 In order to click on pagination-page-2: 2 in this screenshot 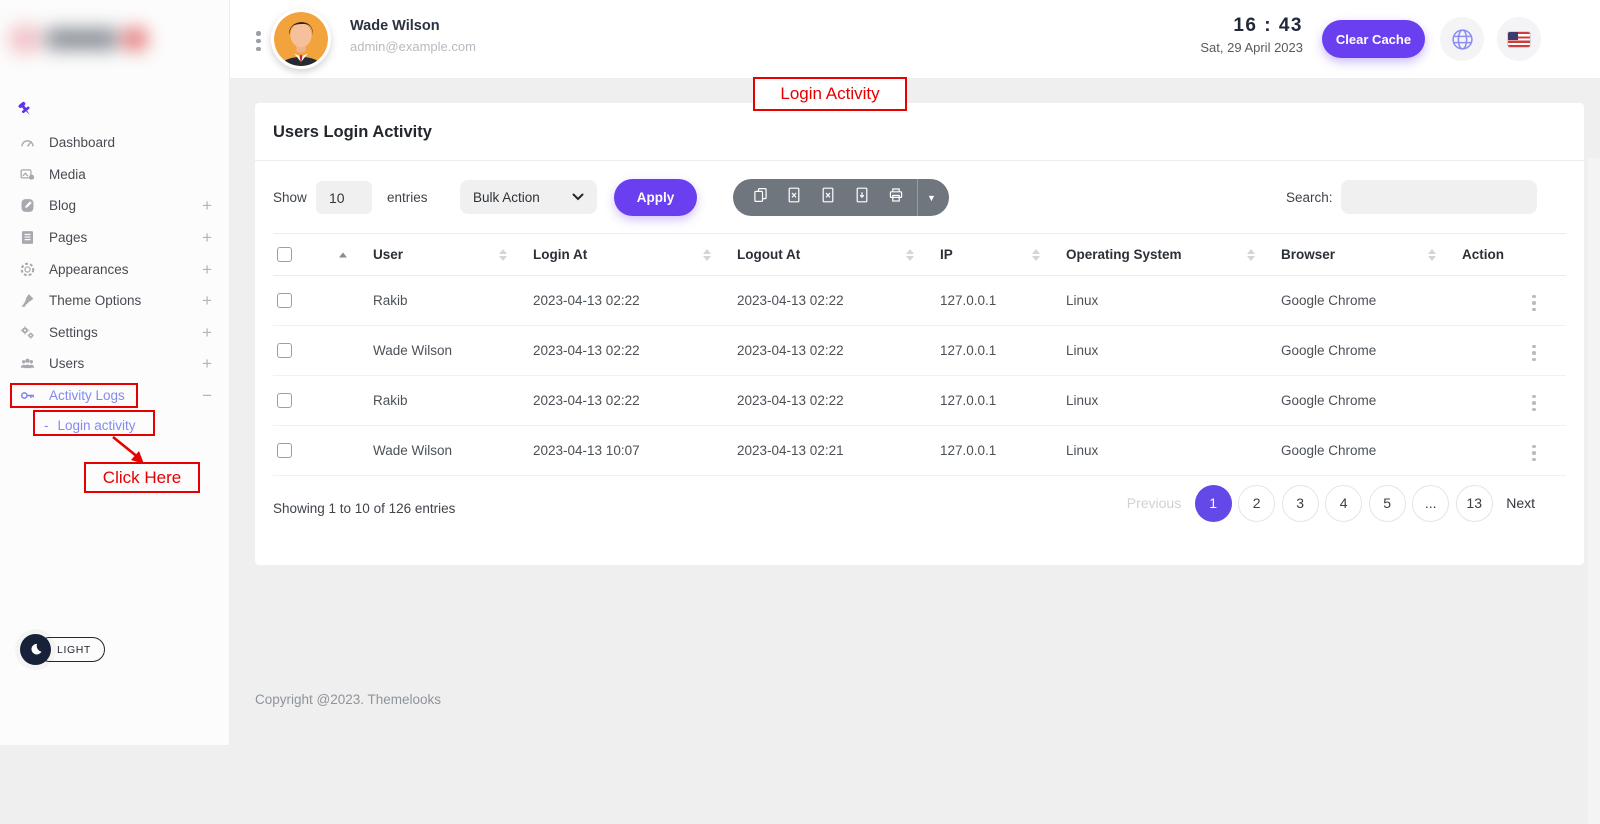, I will do `click(1257, 503)`.